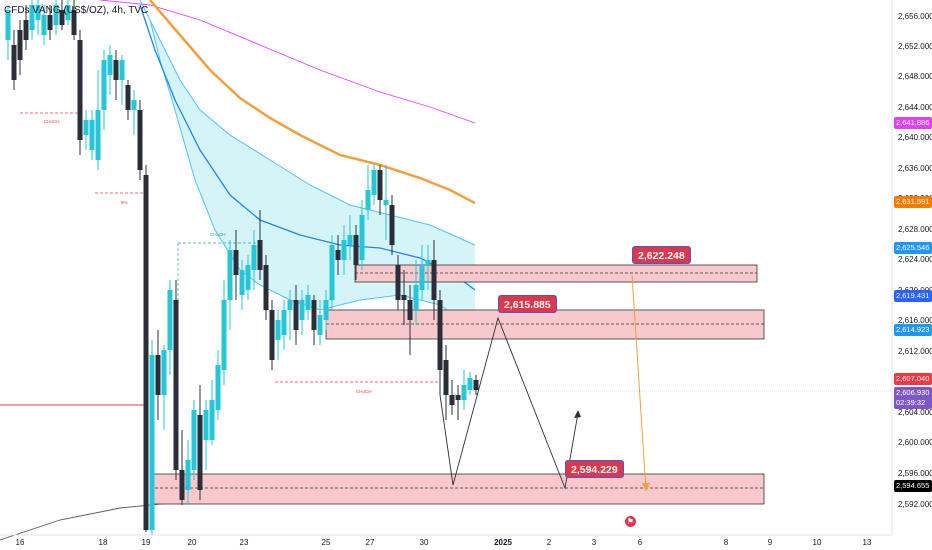 The image size is (932, 550). I want to click on time-tick-label: 6, so click(640, 542).